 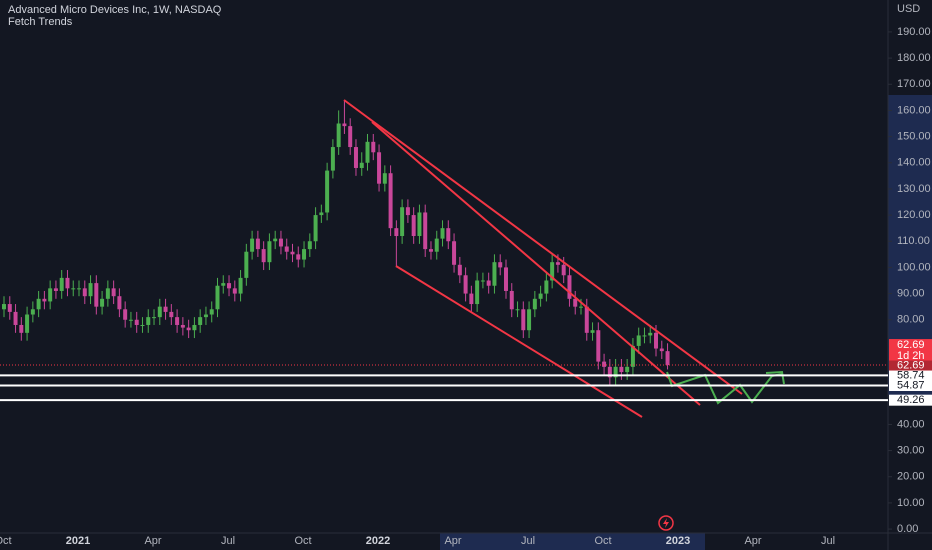 I want to click on y-tick-label: 190.00, so click(x=914, y=32).